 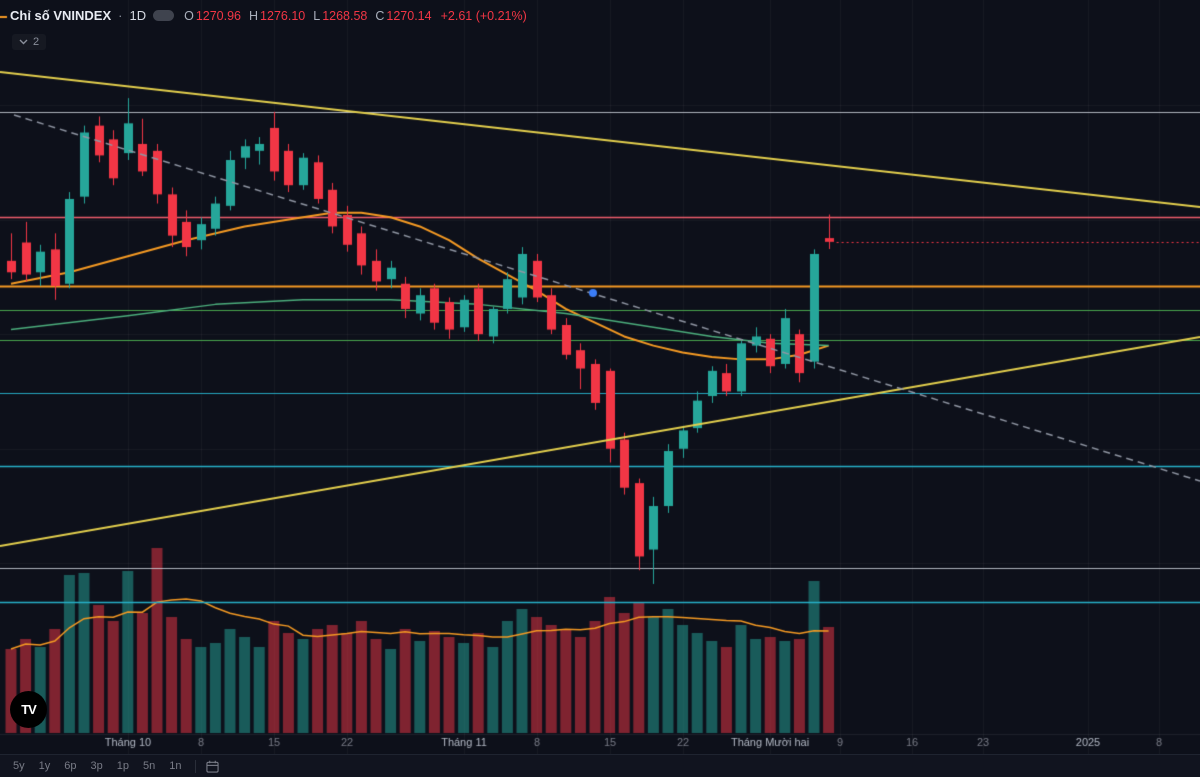 I want to click on timeframe-label: 1D, so click(x=138, y=15).